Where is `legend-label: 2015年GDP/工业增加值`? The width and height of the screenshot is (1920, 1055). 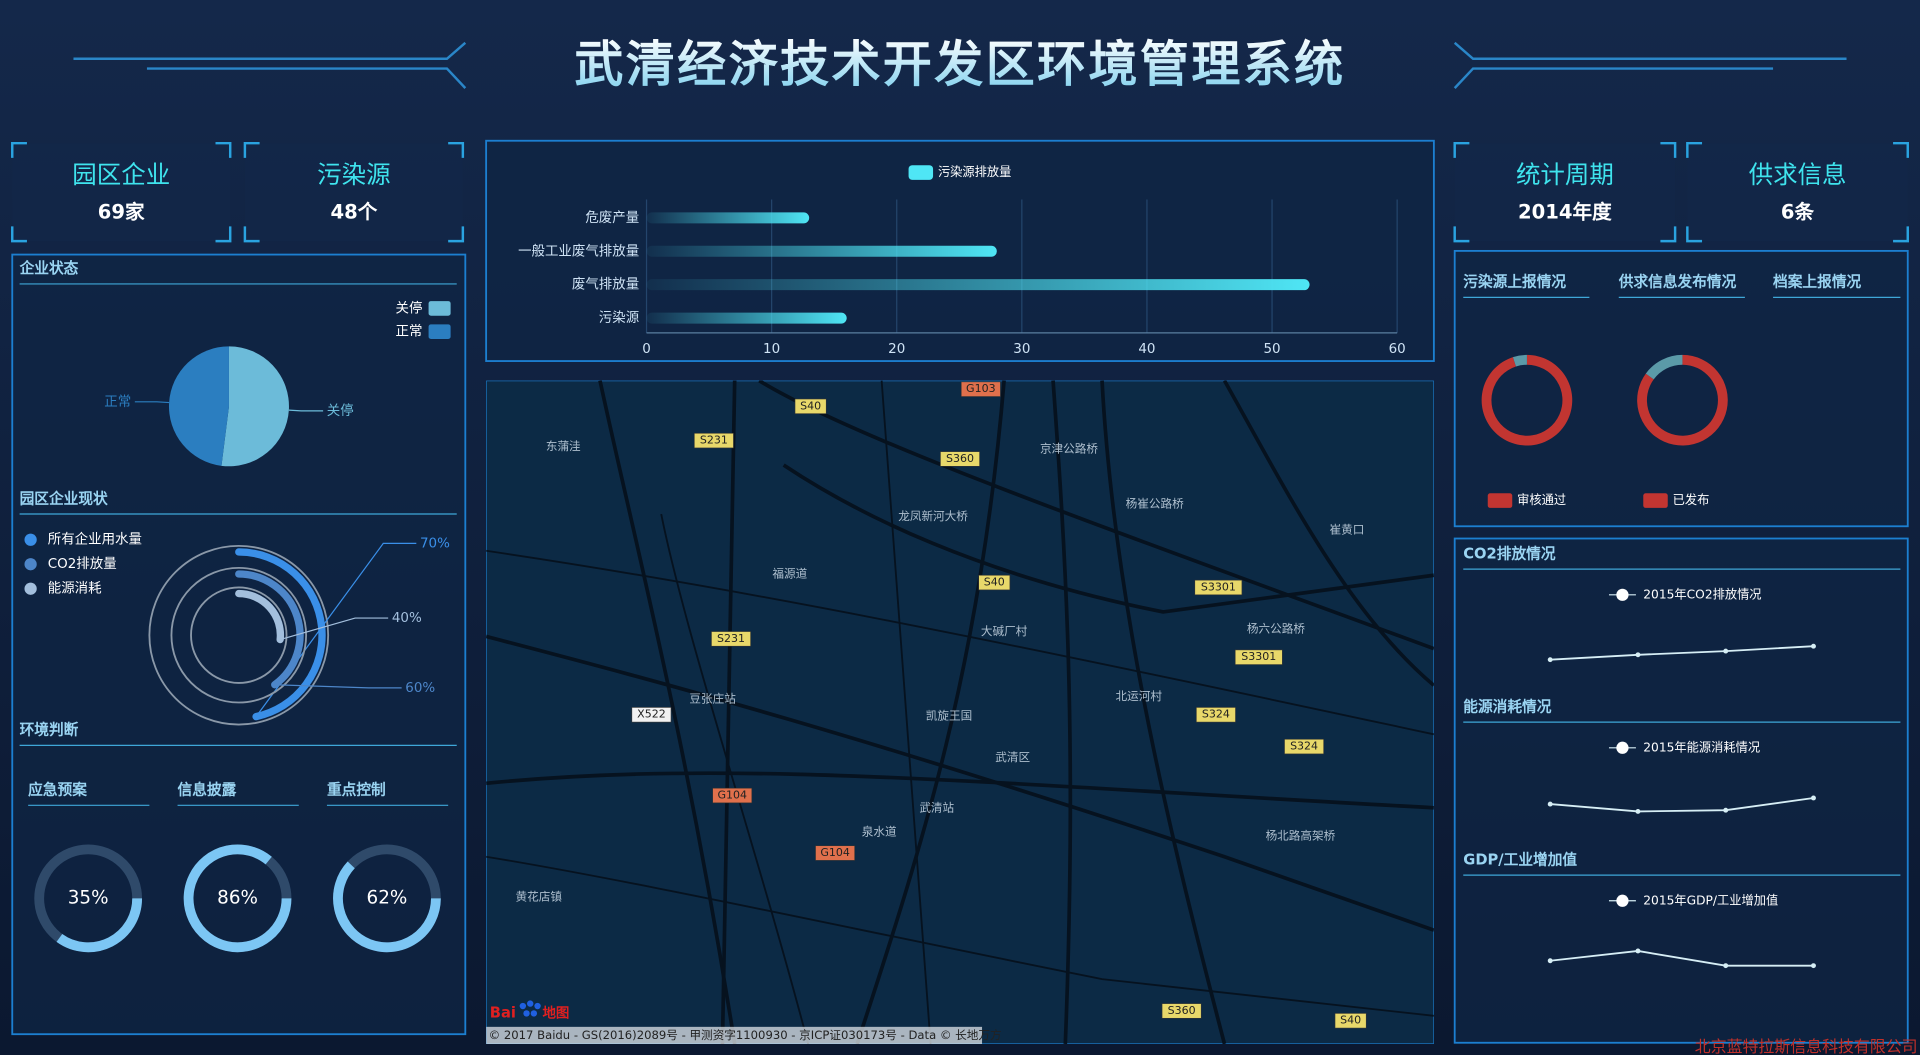
legend-label: 2015年GDP/工业增加值 is located at coordinates (1710, 899).